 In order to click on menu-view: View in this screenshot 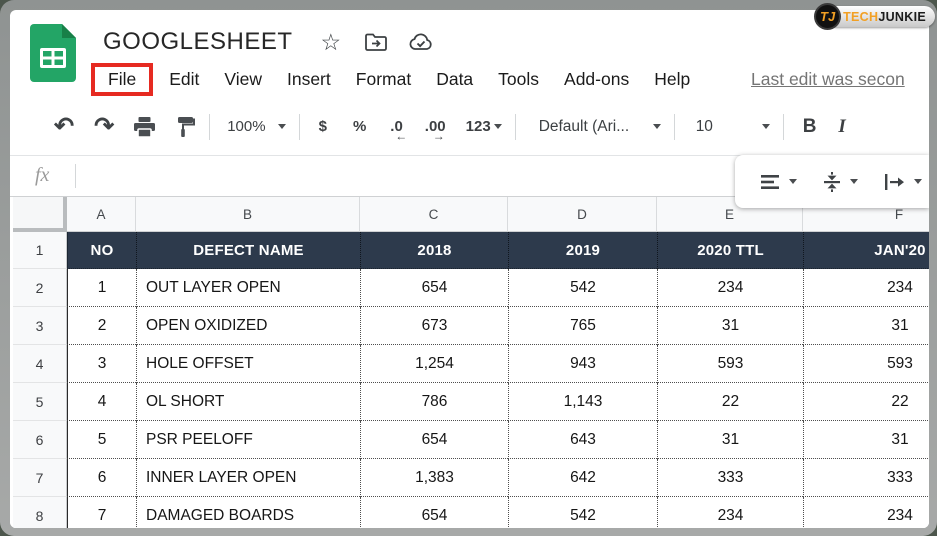, I will do `click(243, 78)`.